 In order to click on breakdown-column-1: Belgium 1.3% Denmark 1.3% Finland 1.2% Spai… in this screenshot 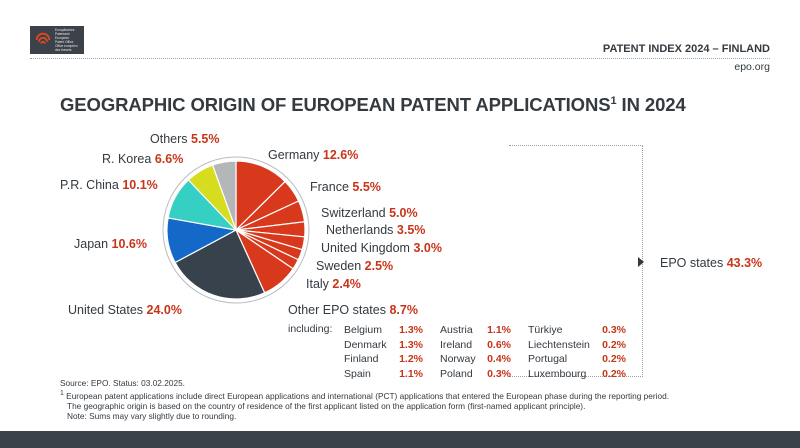, I will do `click(383, 352)`.